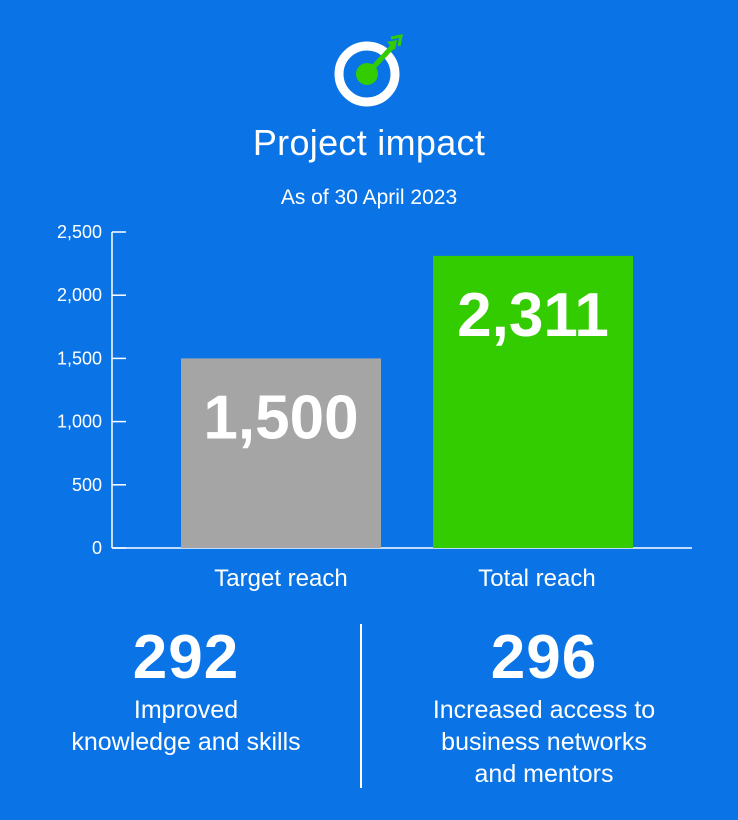  I want to click on stat-label-line: Increased access to, so click(544, 710).